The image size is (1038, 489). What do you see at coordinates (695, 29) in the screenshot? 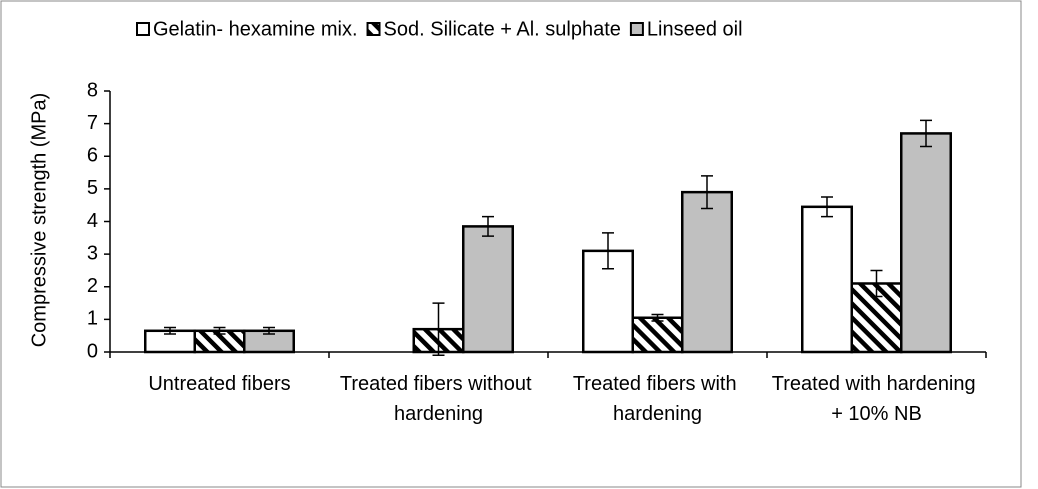
I see `legend-label: Linseed oil` at bounding box center [695, 29].